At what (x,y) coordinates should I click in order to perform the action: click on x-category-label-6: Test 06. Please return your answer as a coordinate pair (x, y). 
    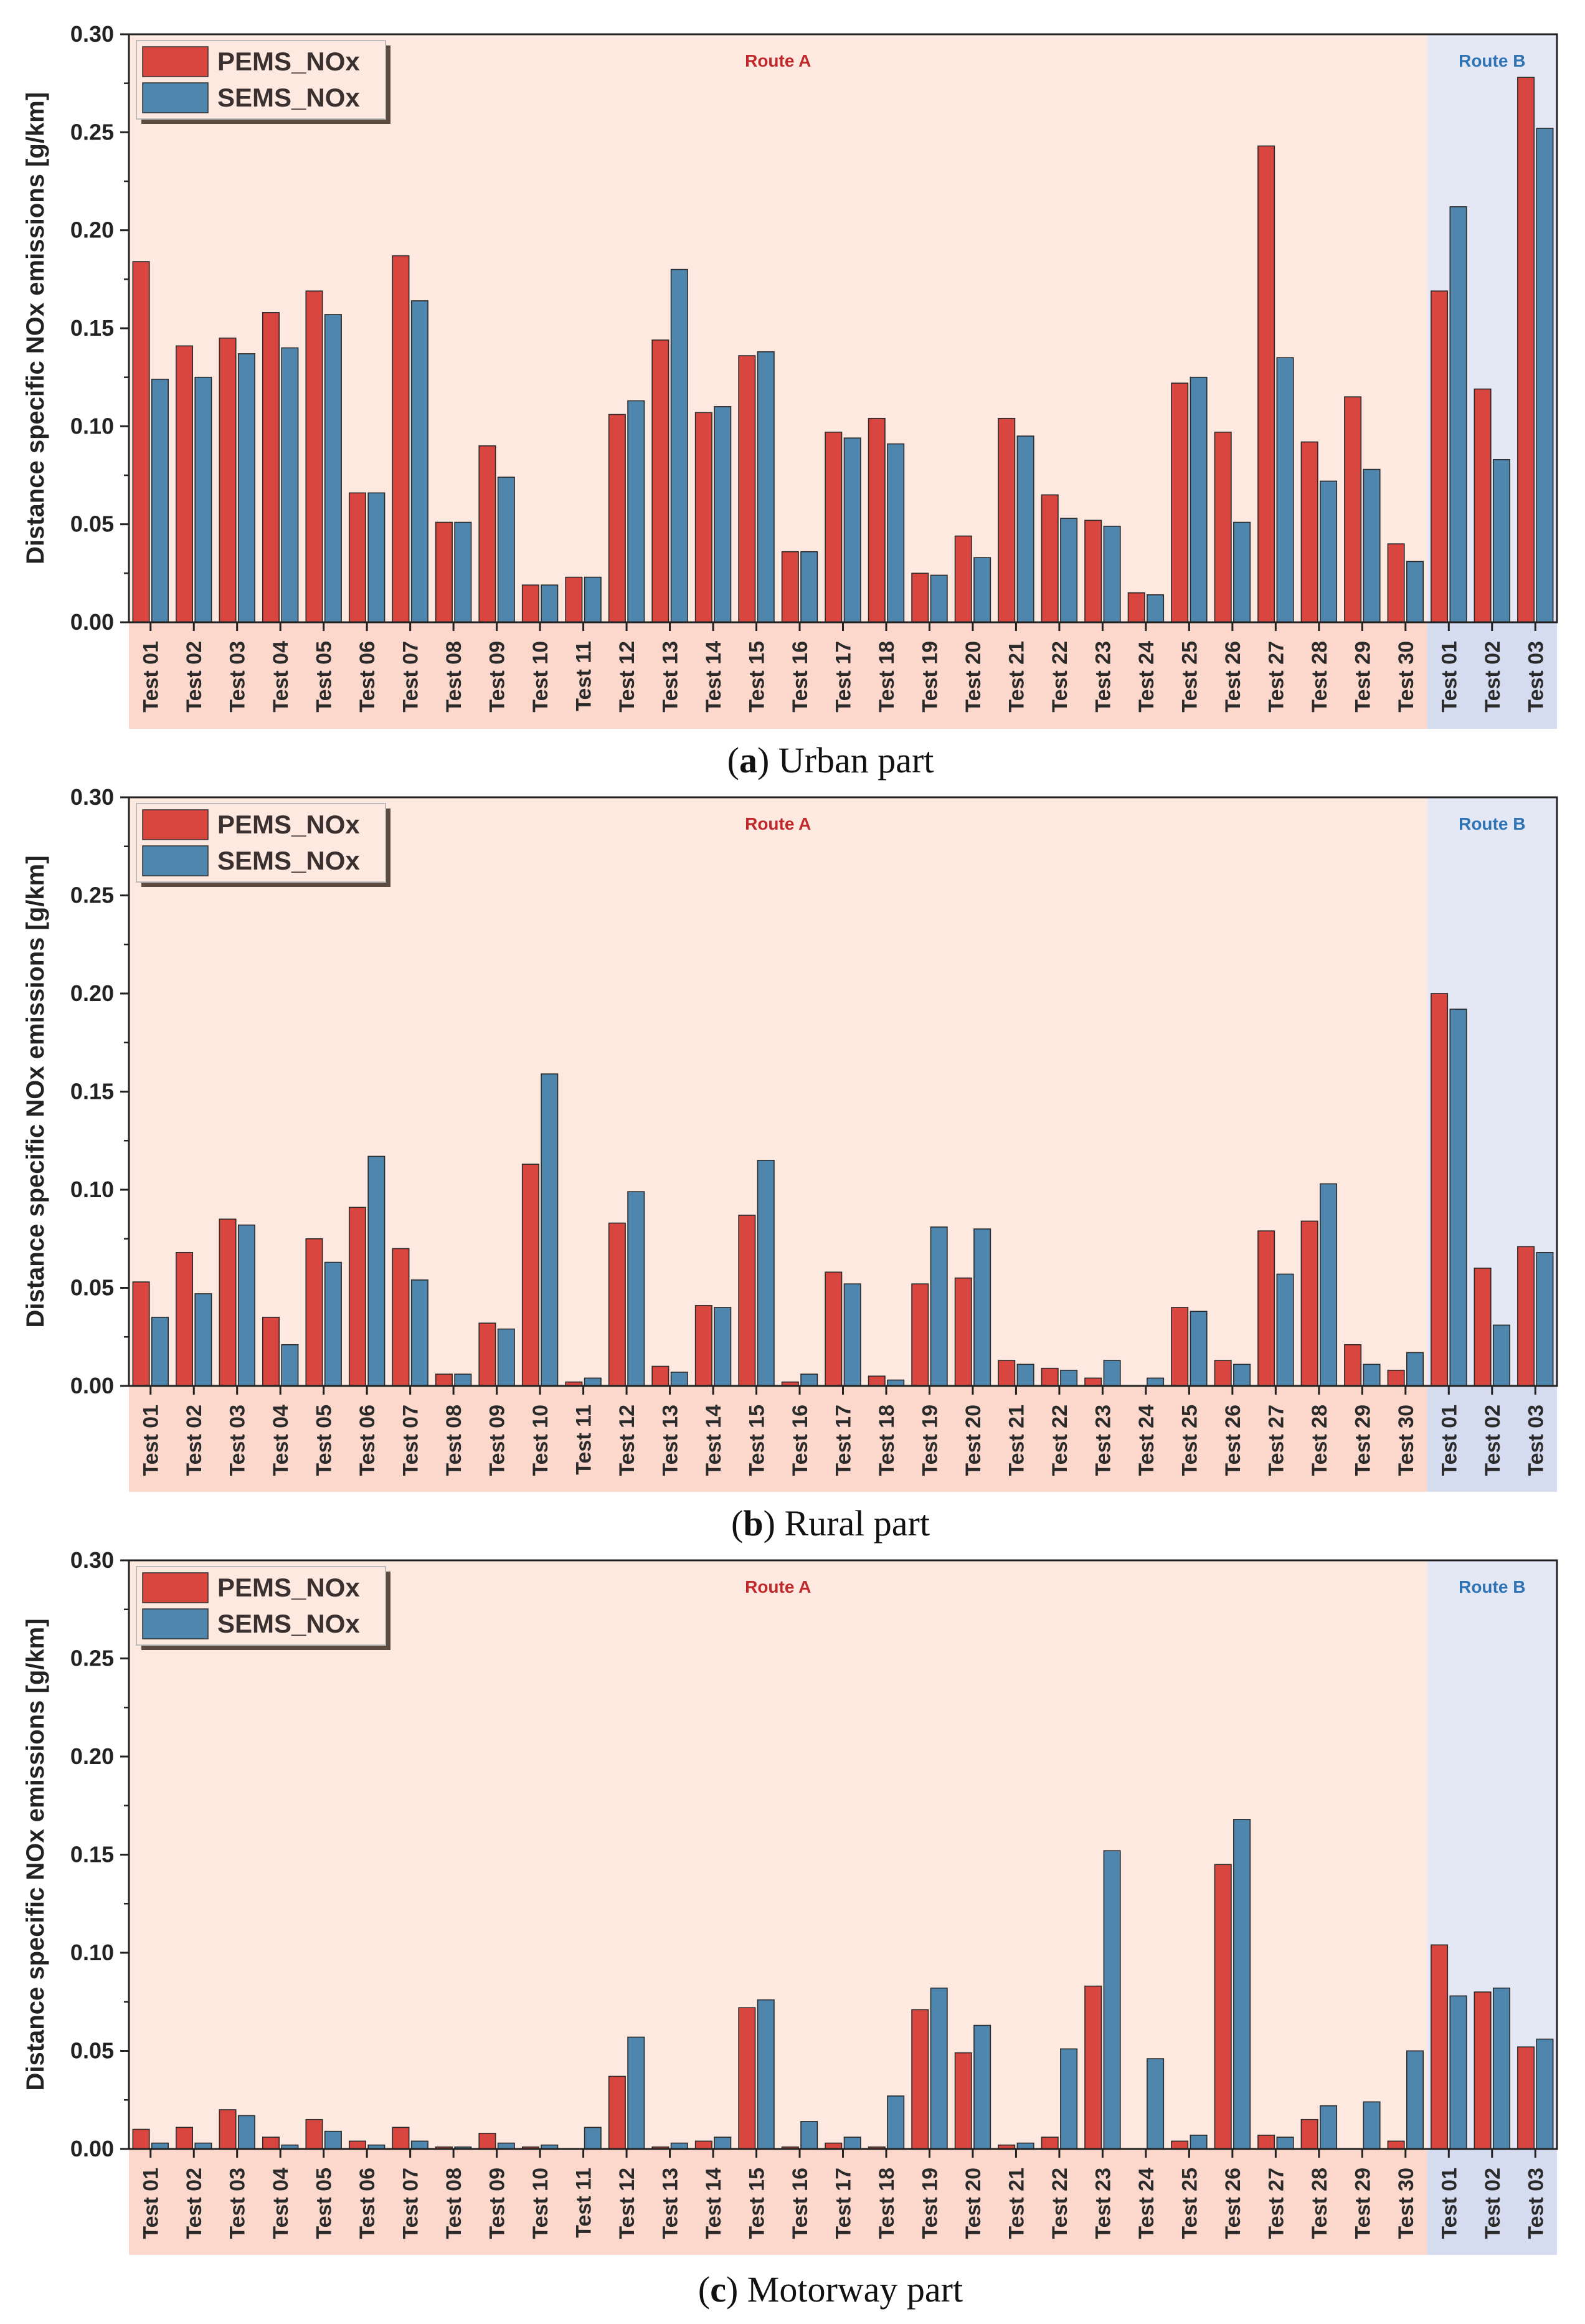
    Looking at the image, I should click on (367, 2203).